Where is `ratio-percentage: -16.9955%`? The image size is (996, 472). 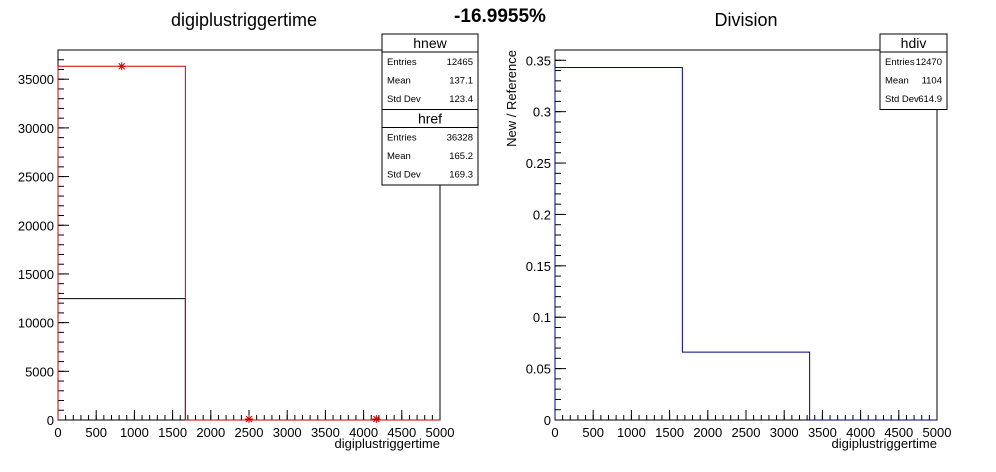
ratio-percentage: -16.9955% is located at coordinates (500, 16).